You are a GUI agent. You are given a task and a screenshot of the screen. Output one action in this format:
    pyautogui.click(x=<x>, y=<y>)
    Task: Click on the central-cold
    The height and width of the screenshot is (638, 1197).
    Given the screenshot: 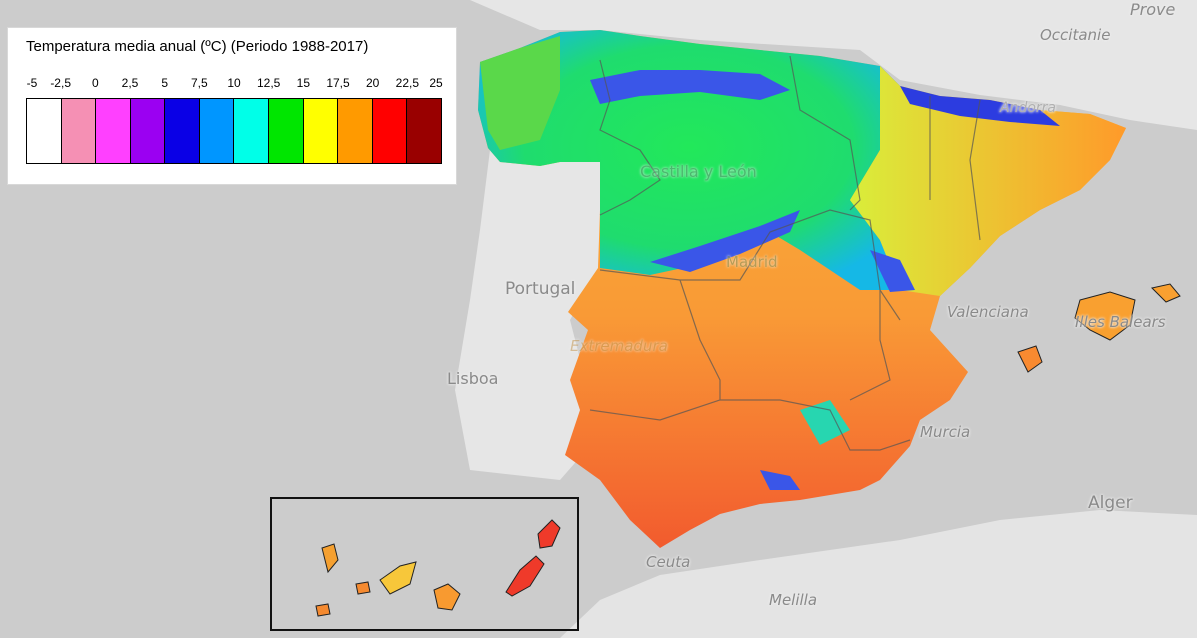 What is the action you would take?
    pyautogui.click(x=725, y=241)
    